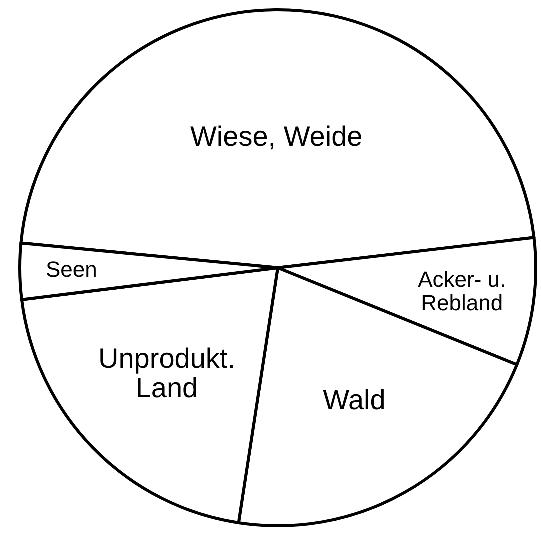  Describe the element at coordinates (167, 374) in the screenshot. I see `slice-label: Unprodukt. Land` at that location.